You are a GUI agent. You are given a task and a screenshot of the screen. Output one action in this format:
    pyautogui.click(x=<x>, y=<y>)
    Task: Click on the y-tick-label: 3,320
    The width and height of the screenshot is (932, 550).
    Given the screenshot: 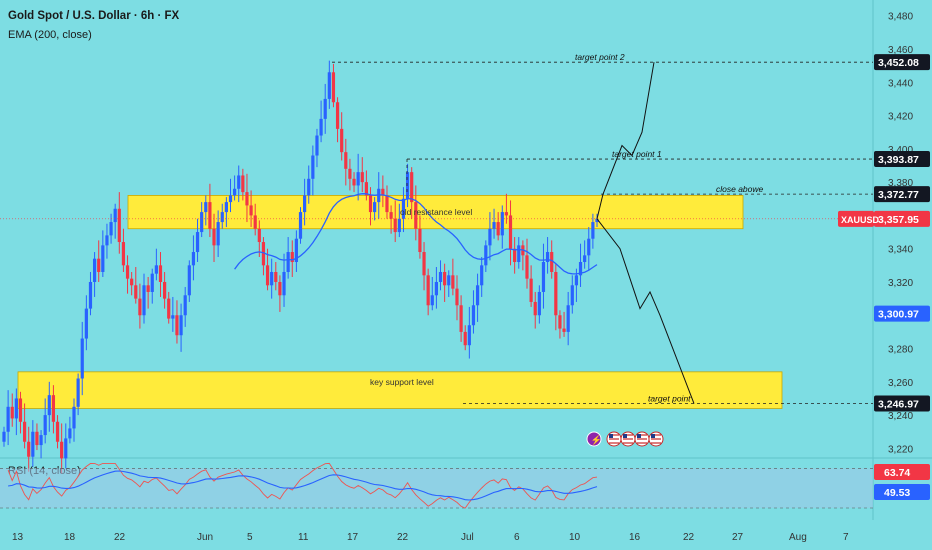 What is the action you would take?
    pyautogui.click(x=900, y=283)
    